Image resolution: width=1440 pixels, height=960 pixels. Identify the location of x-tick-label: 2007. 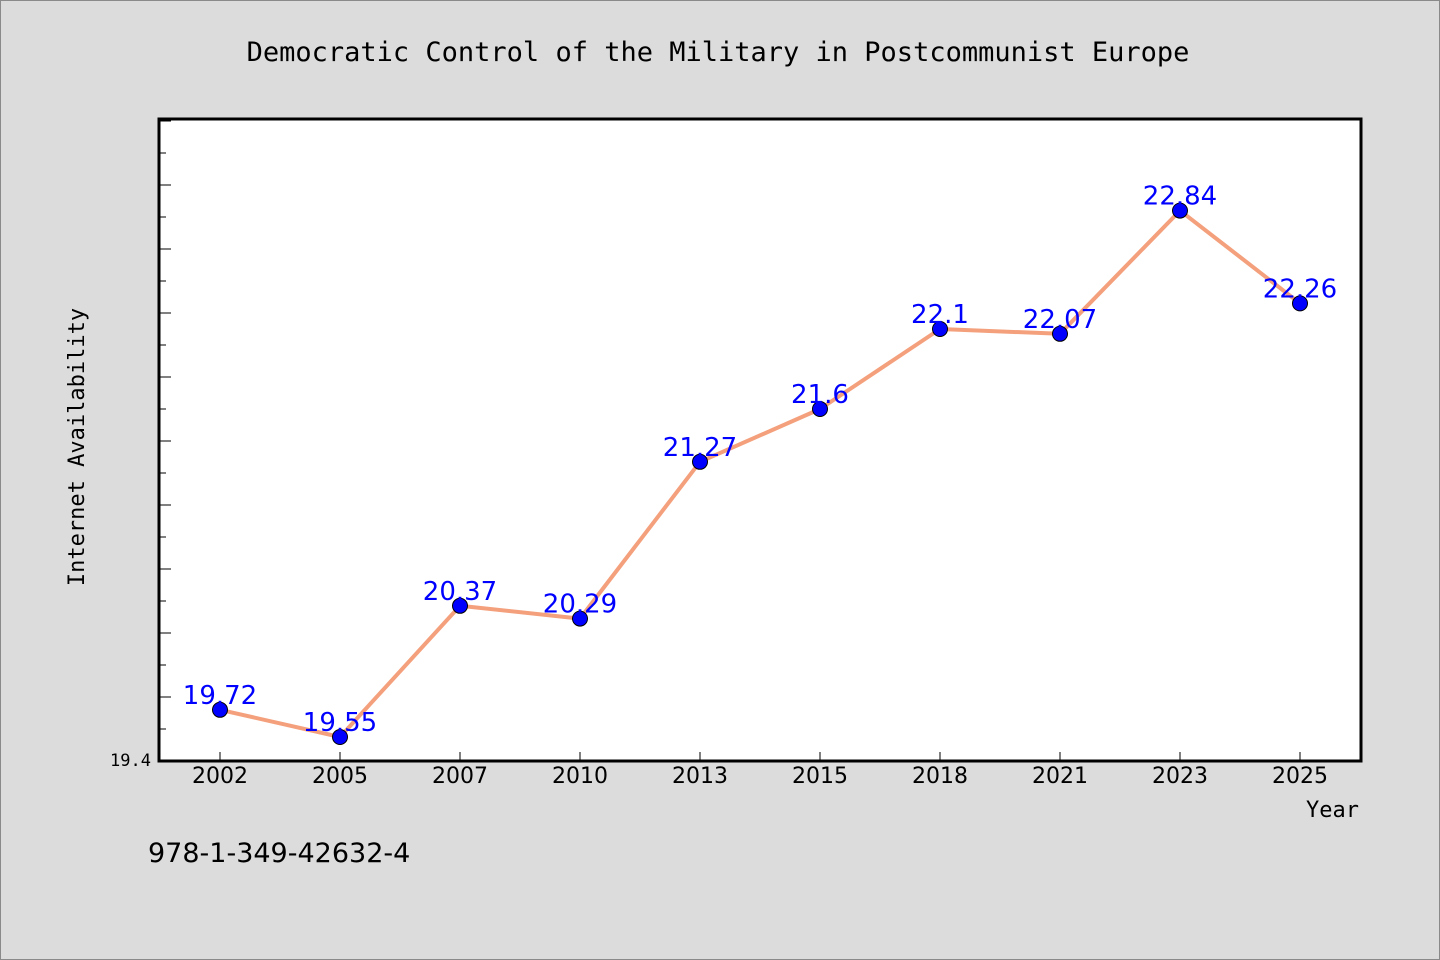
(460, 776).